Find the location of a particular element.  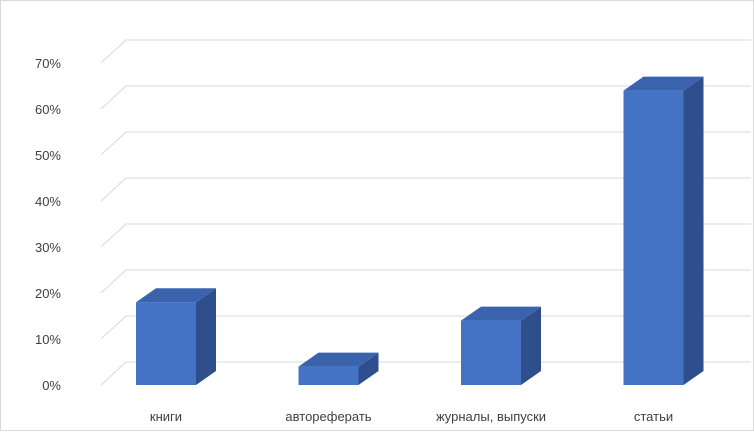

y-tick-label: 60% is located at coordinates (48, 109).